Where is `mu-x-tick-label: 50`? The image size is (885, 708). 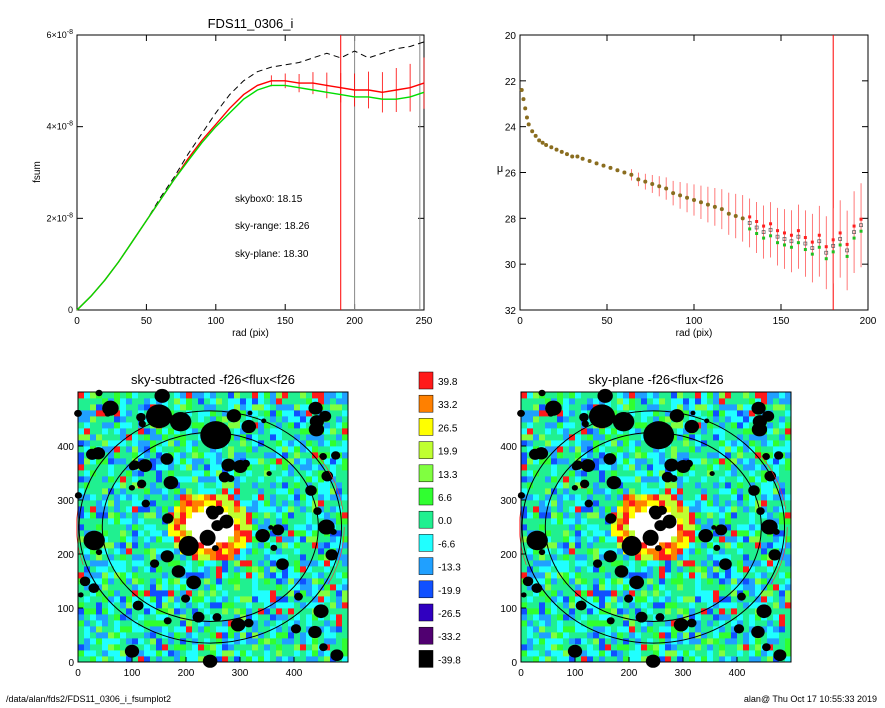
mu-x-tick-label: 50 is located at coordinates (607, 321).